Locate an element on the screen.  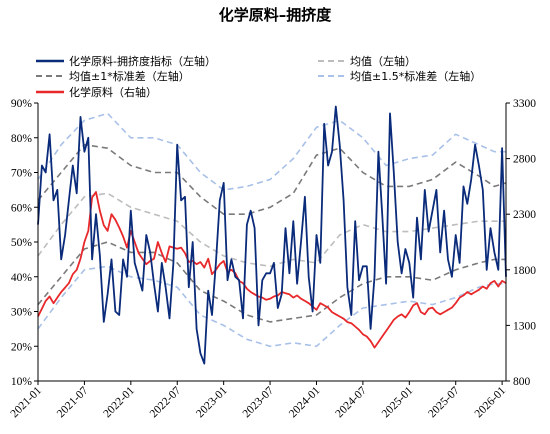
x-tick-label: 2023-07 is located at coordinates (259, 402).